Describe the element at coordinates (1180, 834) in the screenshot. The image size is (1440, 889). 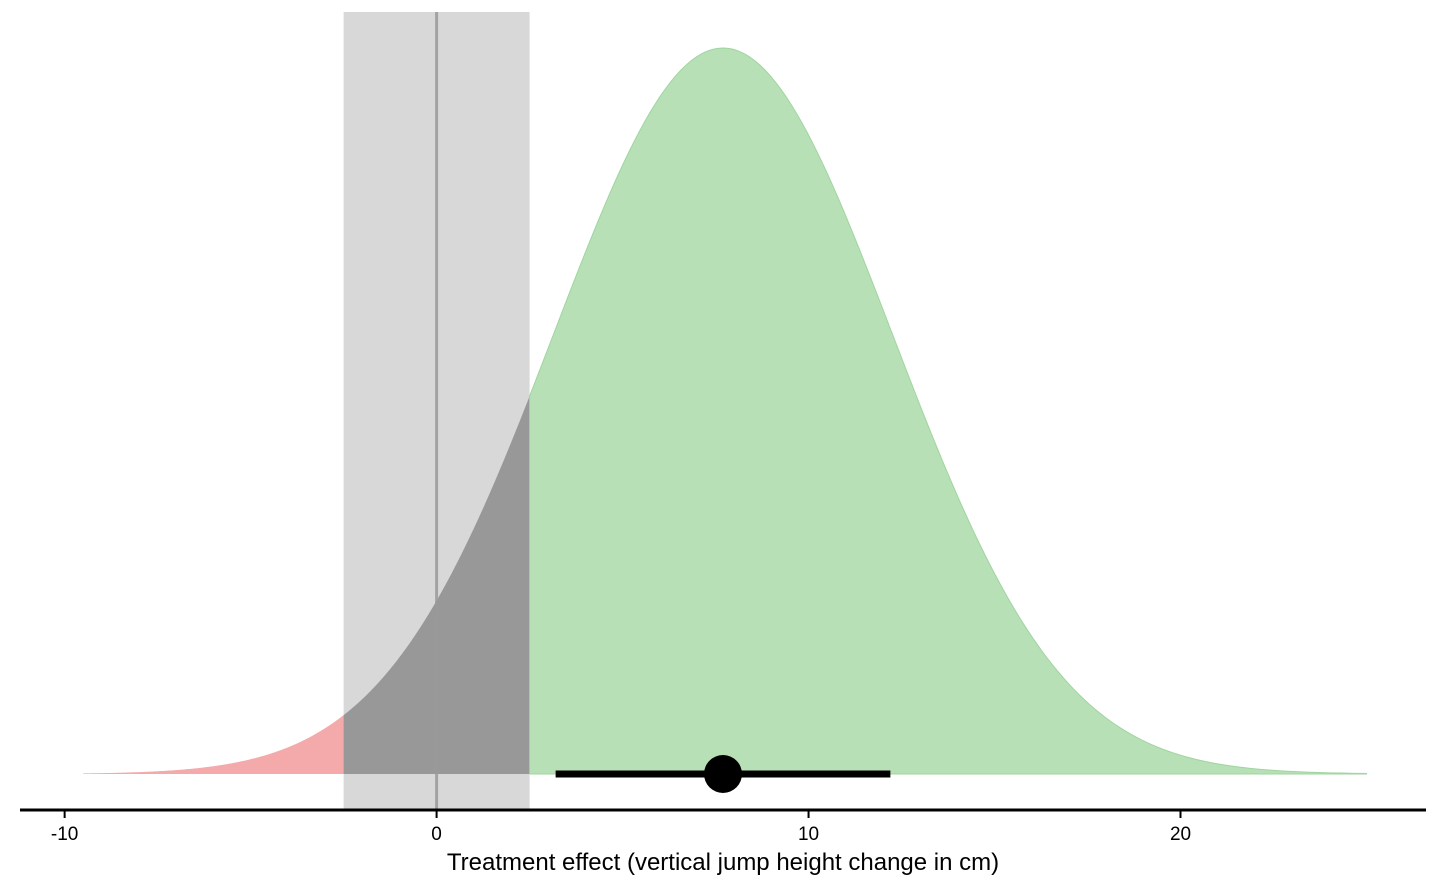
I see `x-tick-label: 20` at that location.